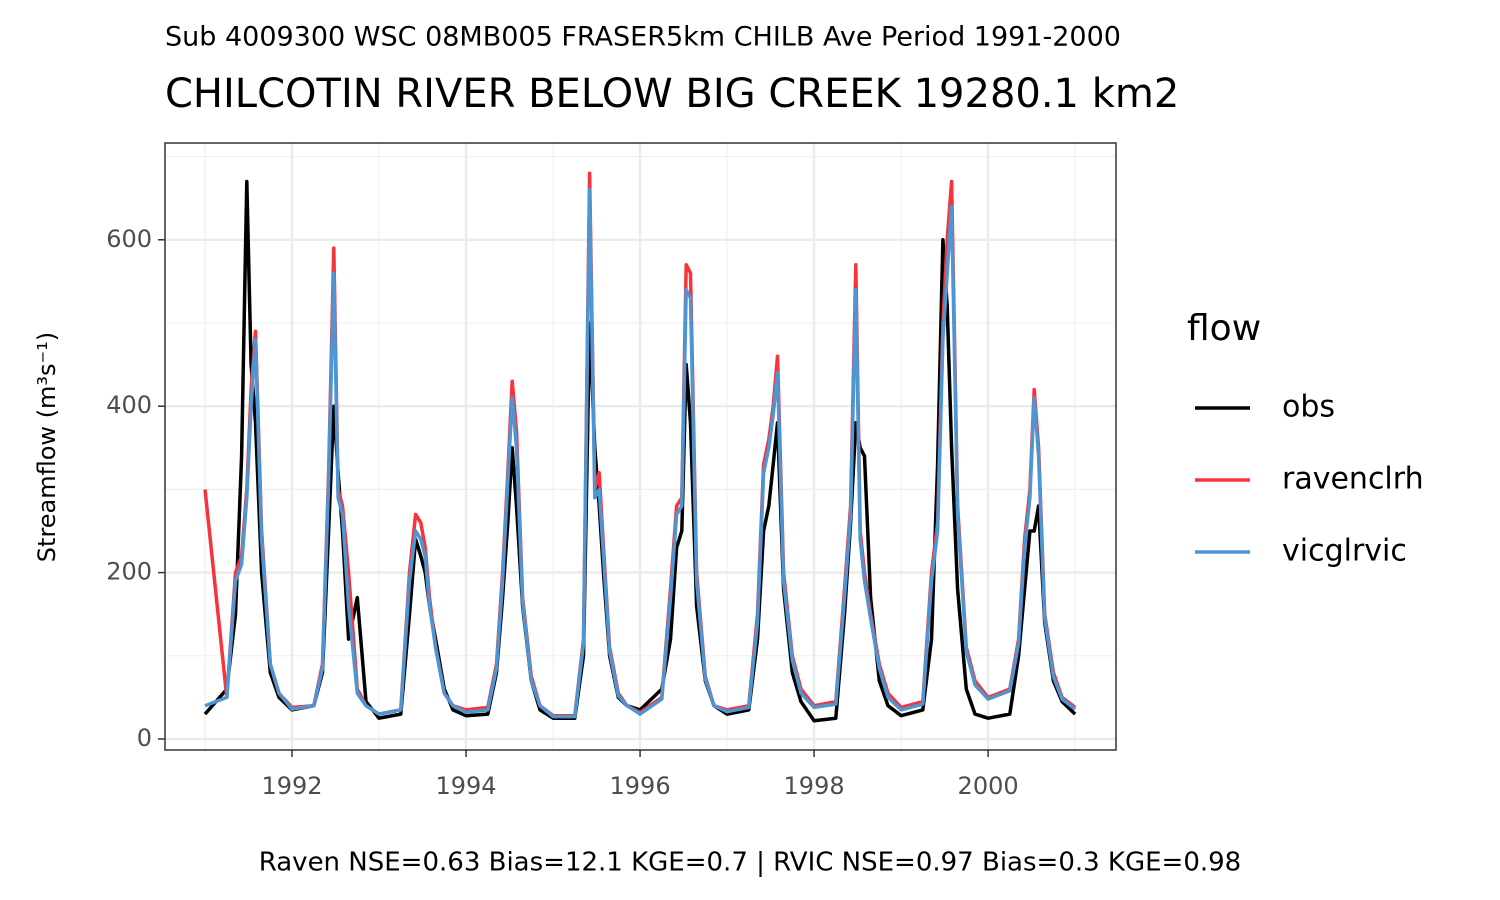 The height and width of the screenshot is (900, 1500). I want to click on y-axis-label: Streamflow (m³s⁻¹), so click(47, 447).